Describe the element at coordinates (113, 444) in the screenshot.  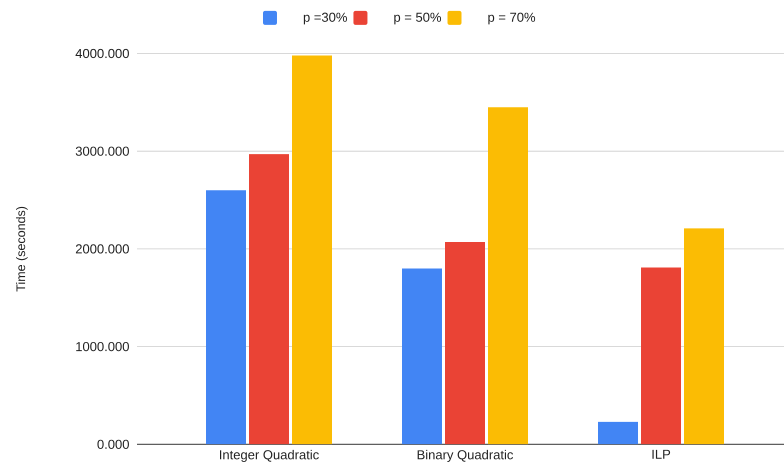
I see `y-tick-label: 0.000` at that location.